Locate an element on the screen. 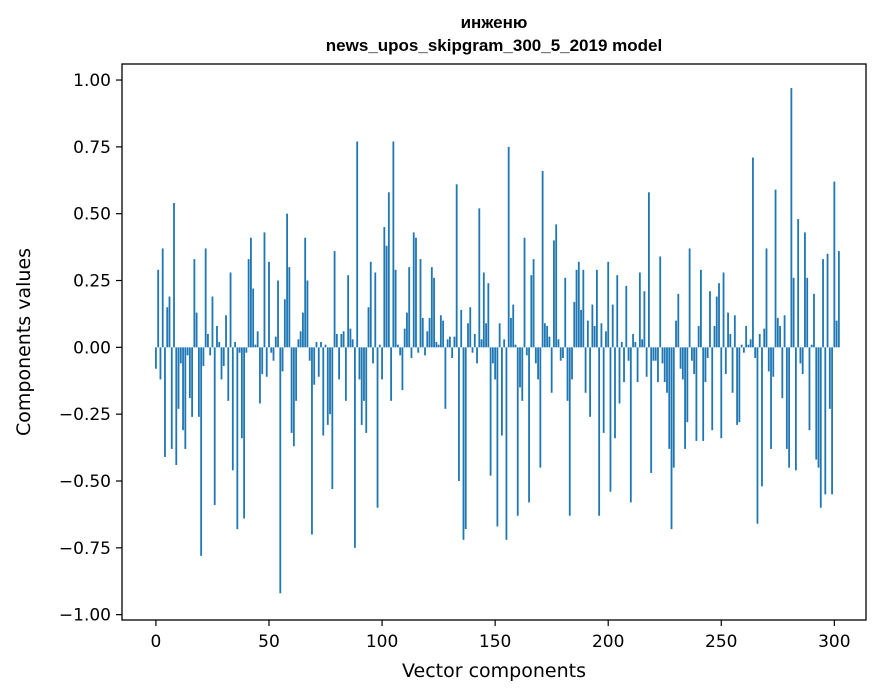 The width and height of the screenshot is (880, 696). y-tick-label: −0.25 is located at coordinates (85, 415).